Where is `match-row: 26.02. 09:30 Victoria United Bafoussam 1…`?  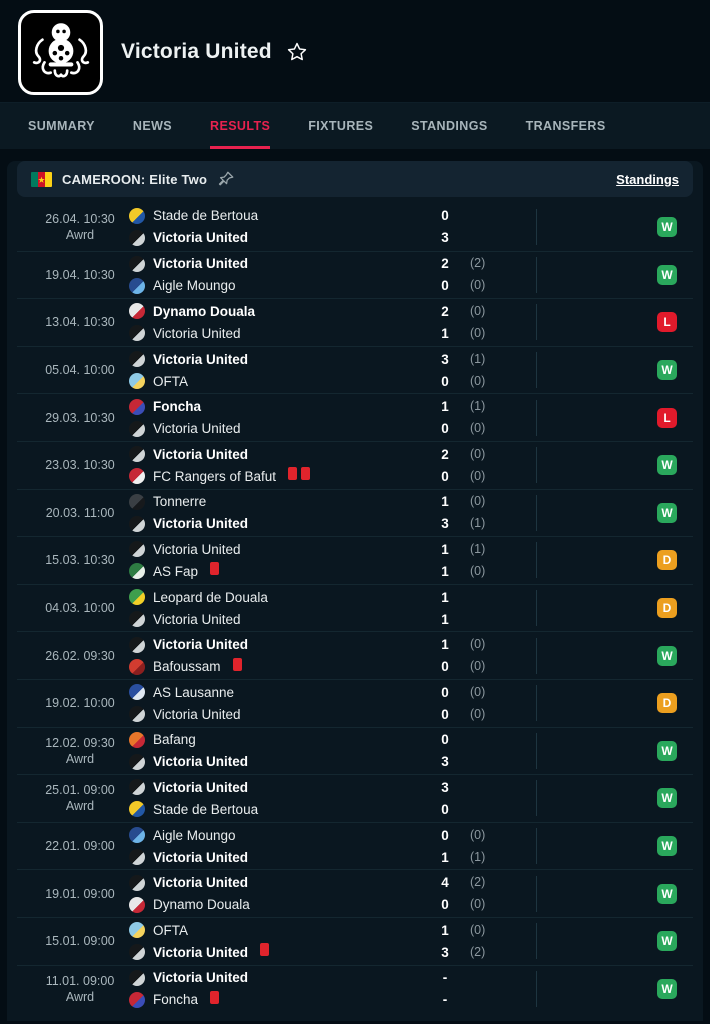
match-row: 26.02. 09:30 Victoria United Bafoussam 1… is located at coordinates (355, 655).